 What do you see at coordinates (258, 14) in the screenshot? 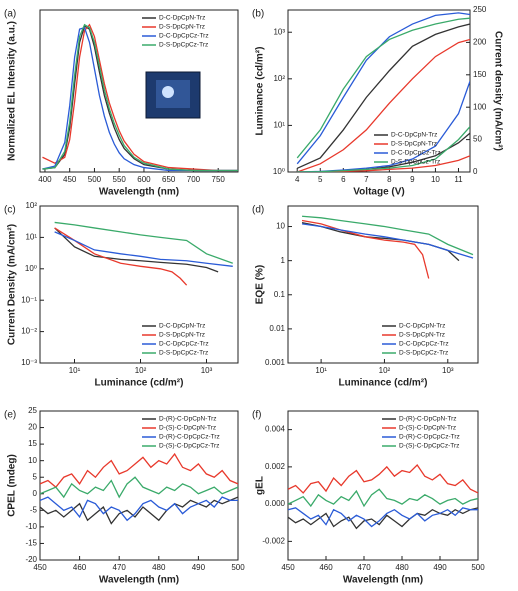
I see `panel-label: (b)` at bounding box center [258, 14].